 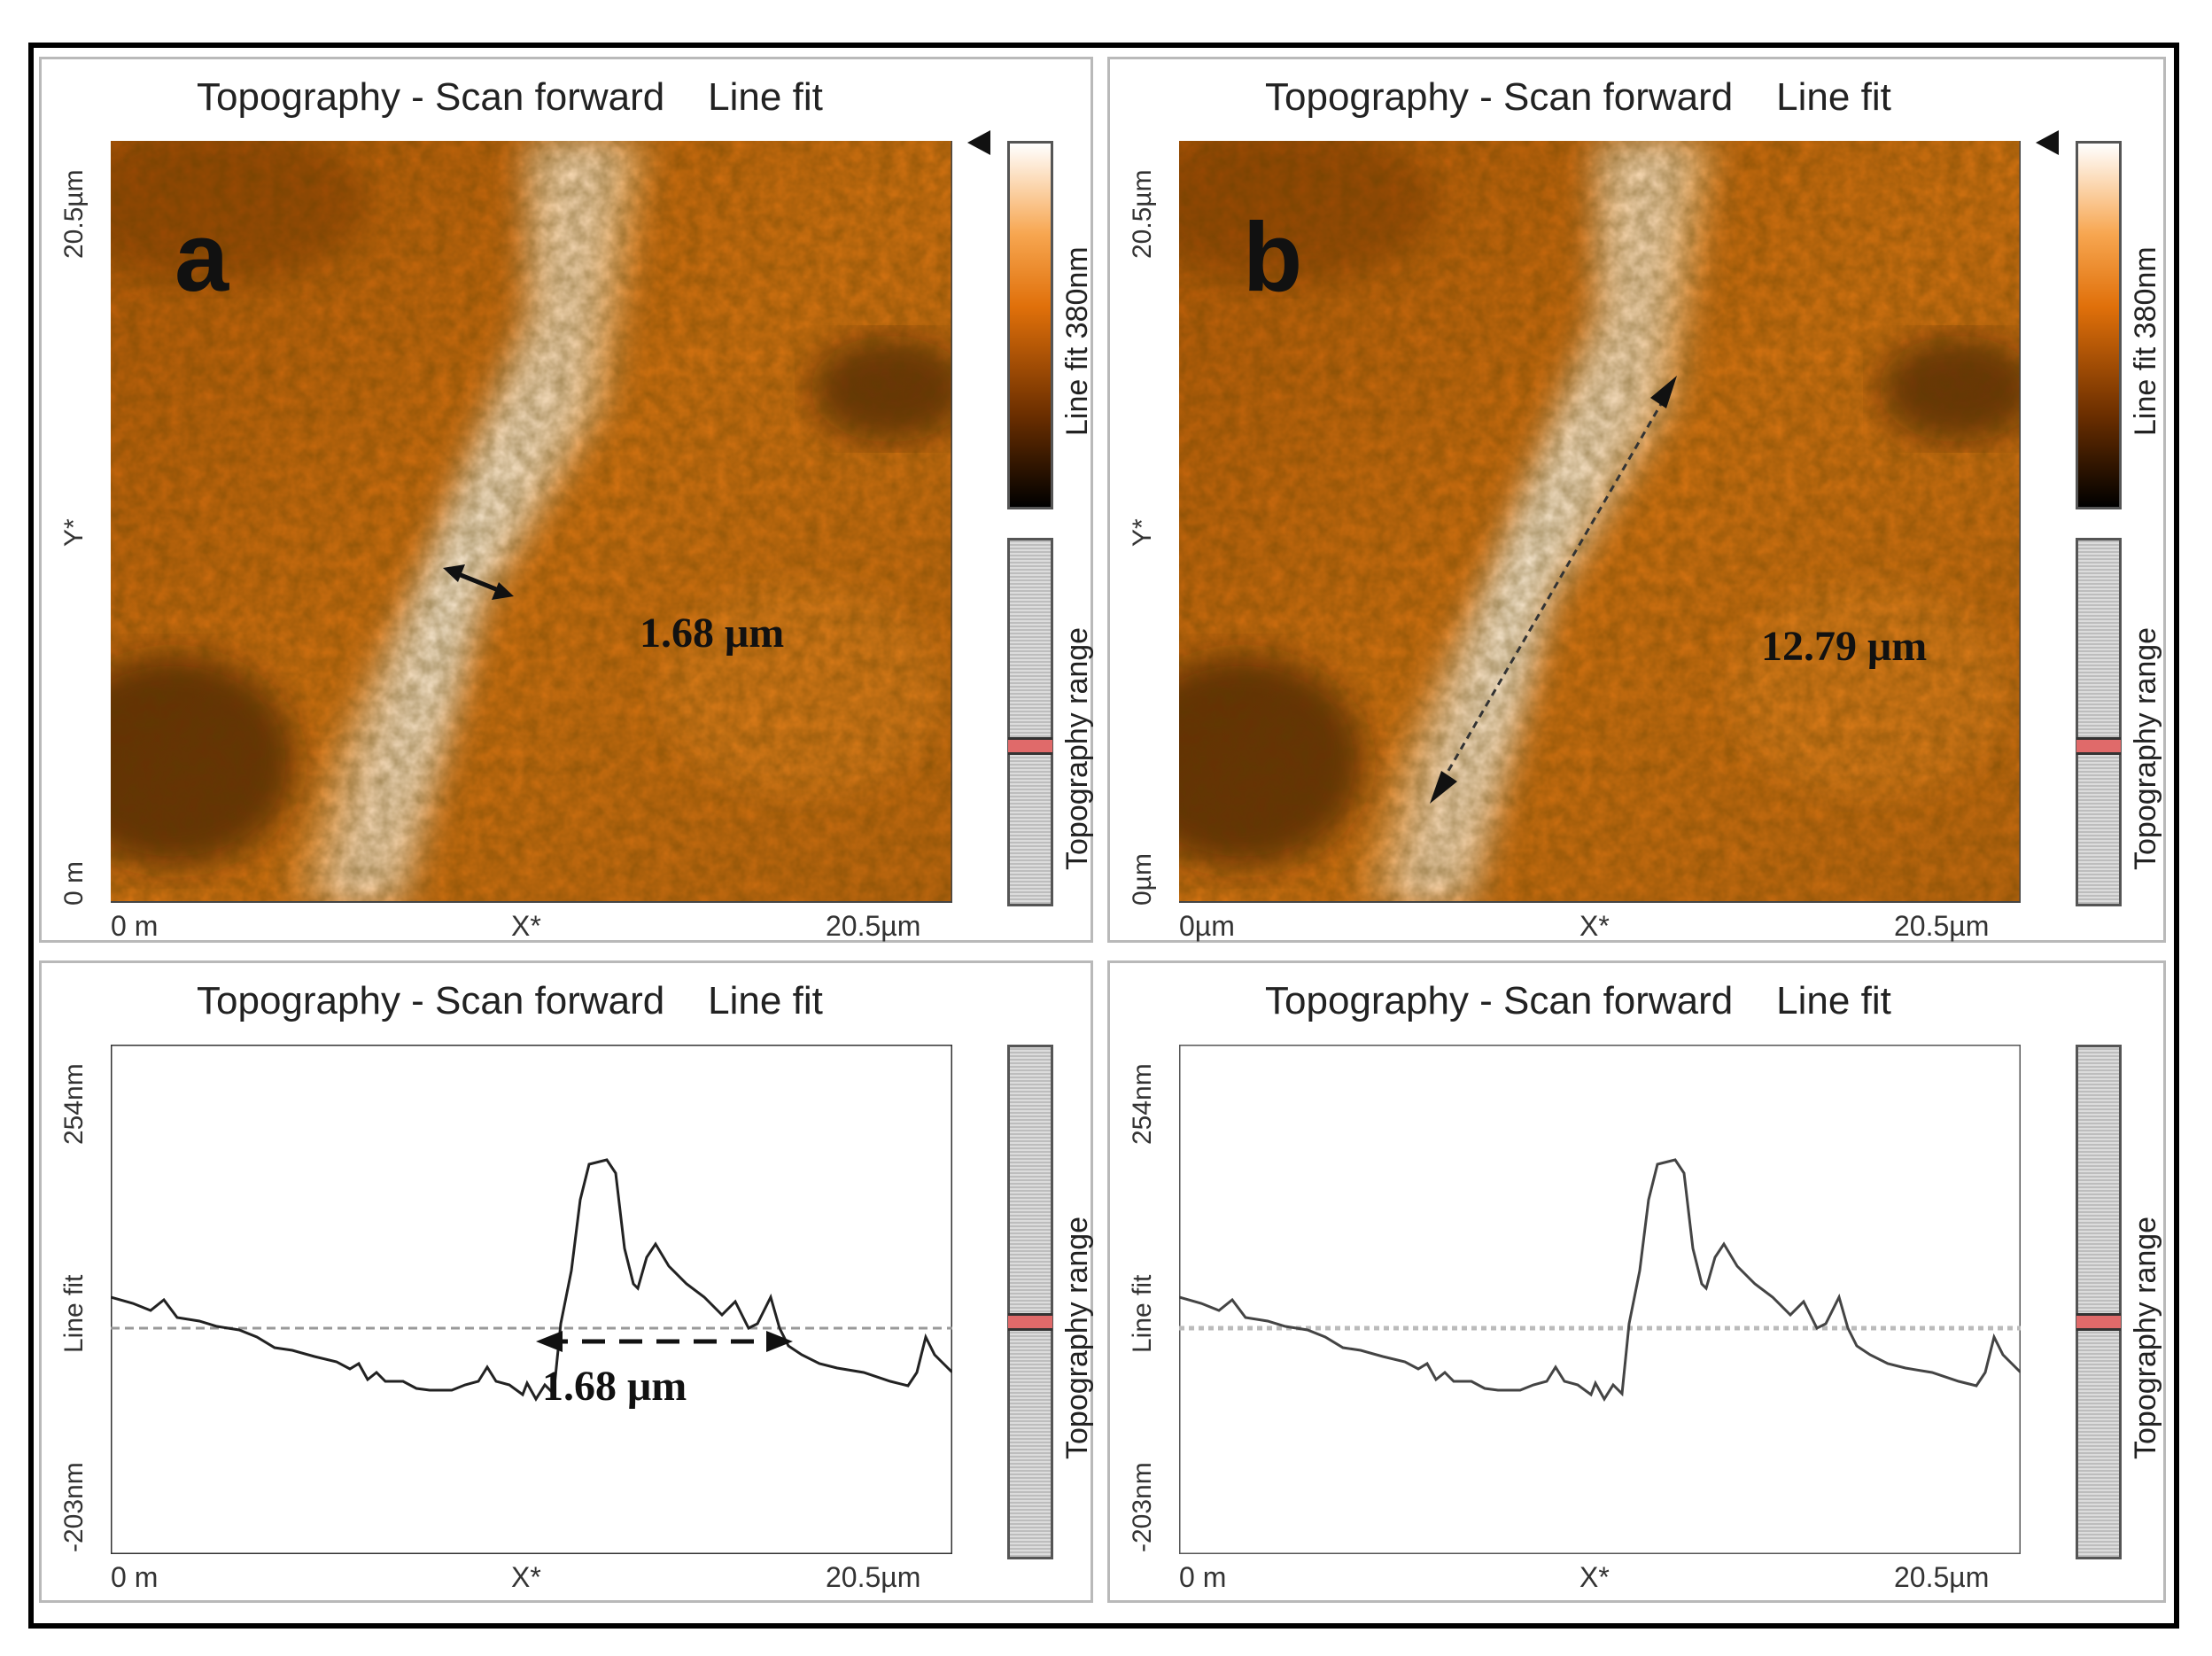 What do you see at coordinates (1273, 257) in the screenshot?
I see `panel-letter-b: b` at bounding box center [1273, 257].